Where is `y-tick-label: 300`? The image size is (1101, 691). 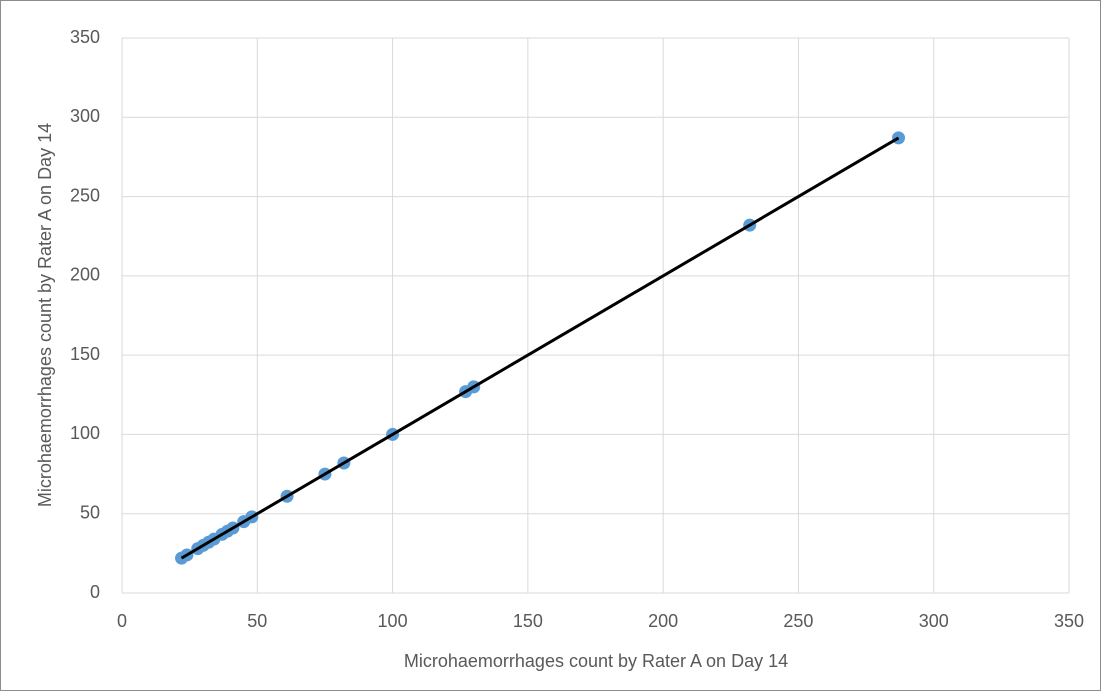 y-tick-label: 300 is located at coordinates (85, 116).